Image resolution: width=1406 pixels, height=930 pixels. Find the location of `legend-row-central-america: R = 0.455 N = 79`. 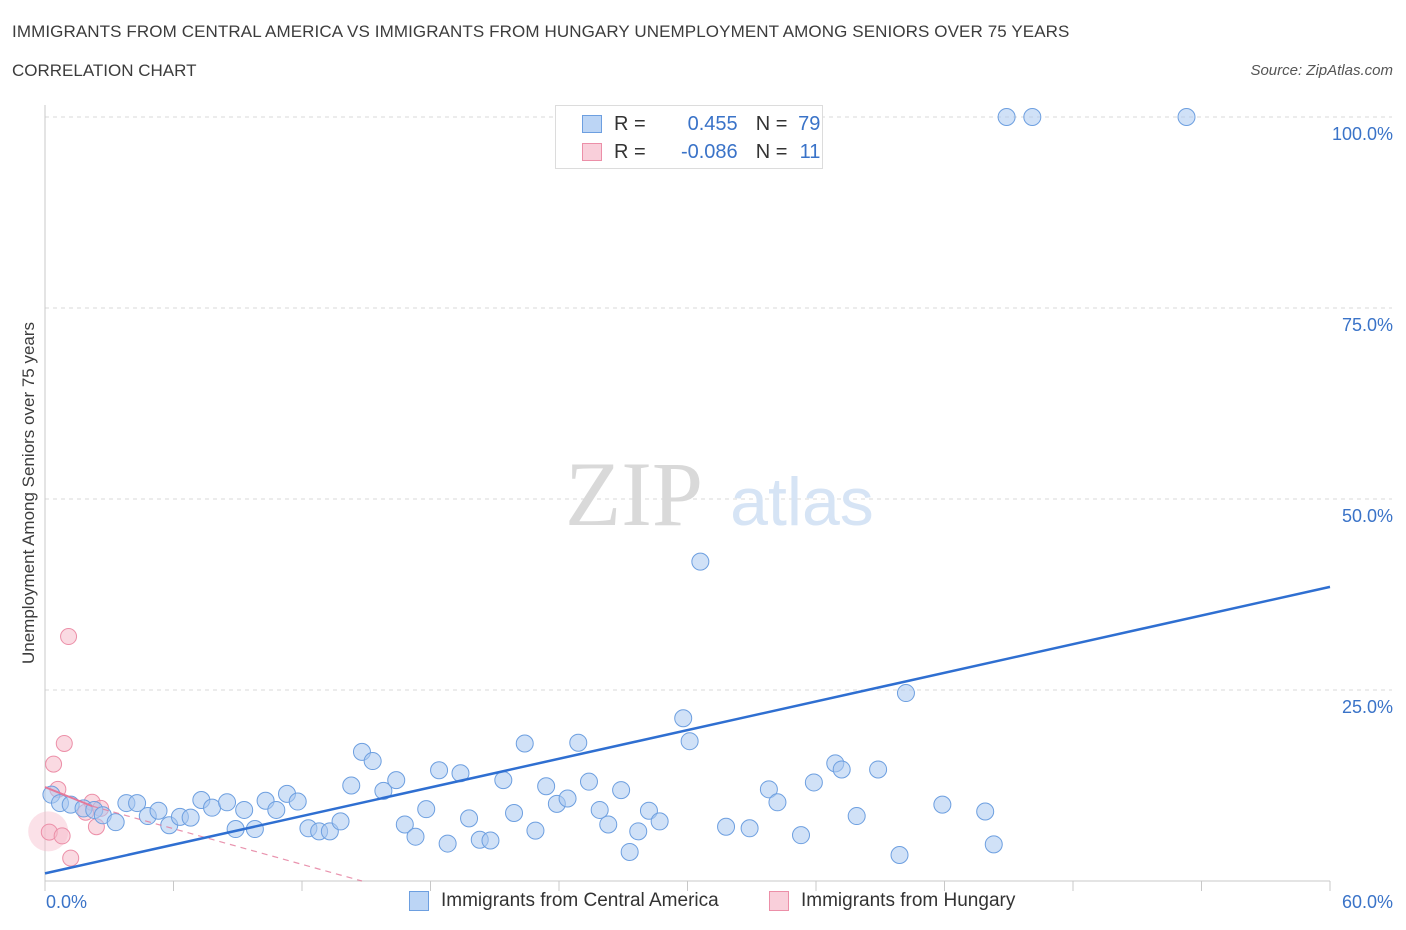

legend-row-central-america: R = 0.455 N = 79 is located at coordinates (701, 124).